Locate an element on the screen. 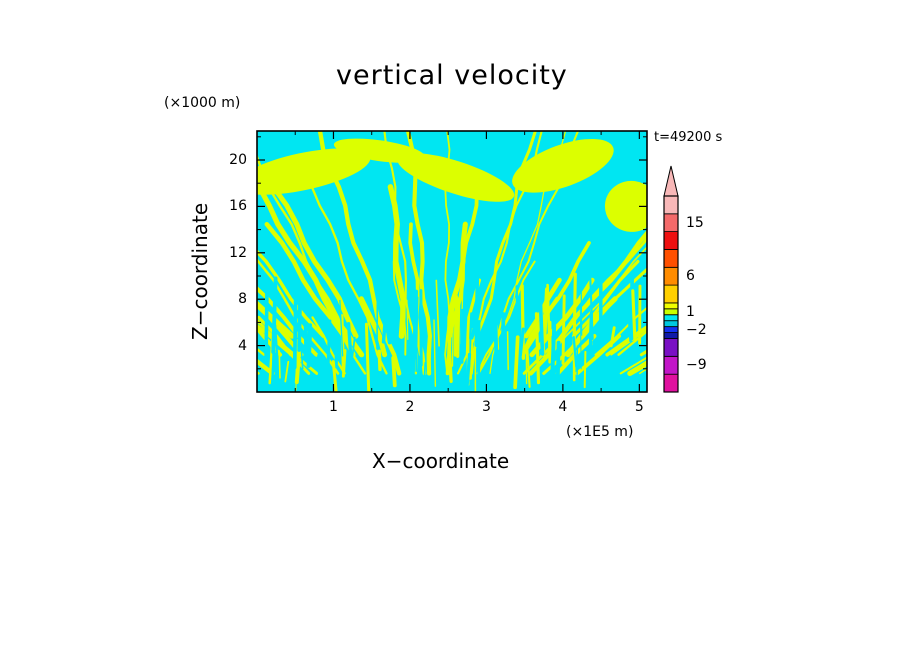 The width and height of the screenshot is (904, 654). z-units-label: (×1000 m) is located at coordinates (202, 103).